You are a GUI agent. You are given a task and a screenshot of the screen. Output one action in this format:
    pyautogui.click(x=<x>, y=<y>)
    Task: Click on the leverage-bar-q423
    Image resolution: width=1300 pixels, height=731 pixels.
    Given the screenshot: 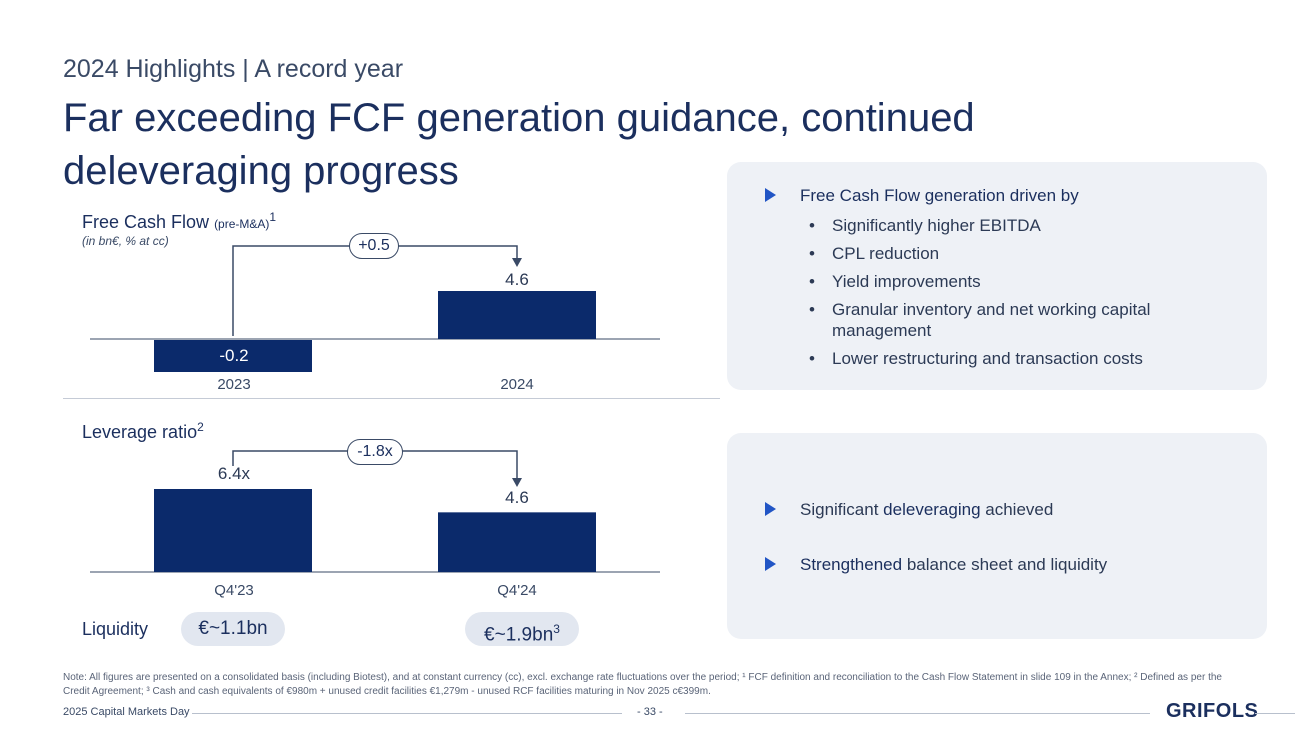 What is the action you would take?
    pyautogui.click(x=233, y=530)
    